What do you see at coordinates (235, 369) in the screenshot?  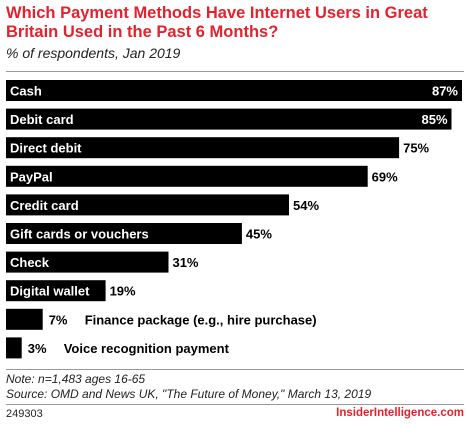 I see `footer-divider` at bounding box center [235, 369].